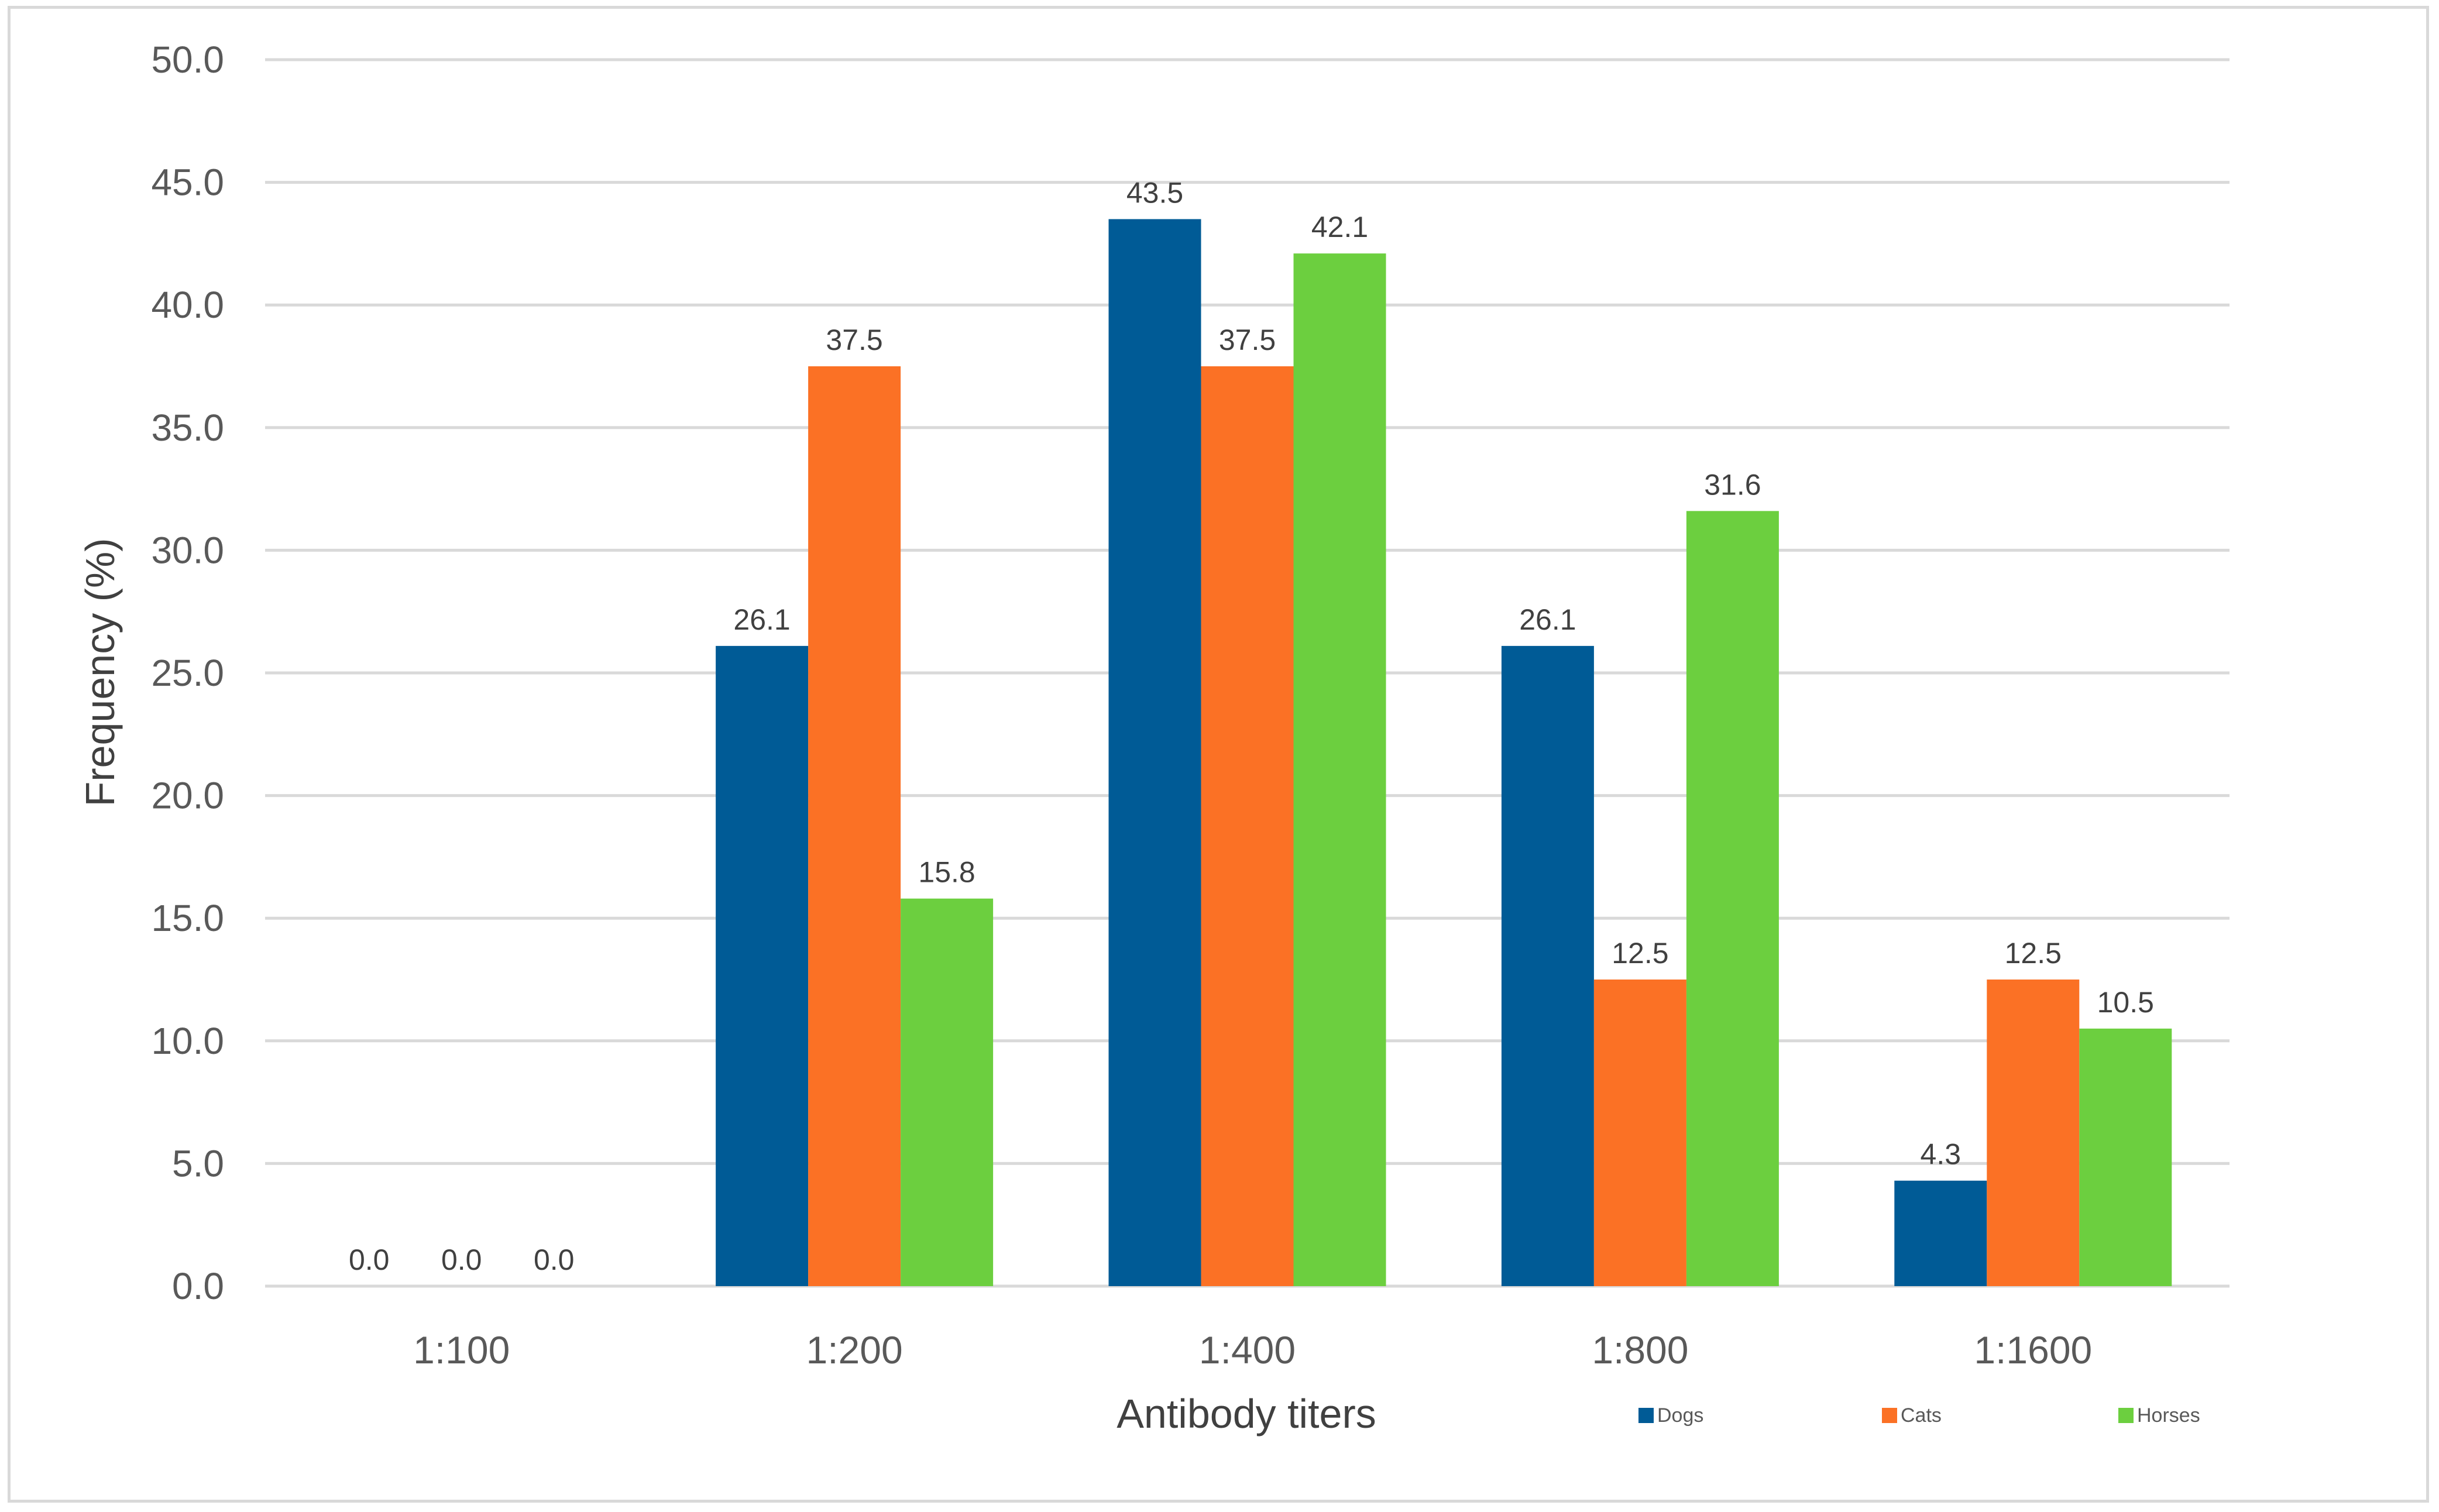  I want to click on data-label: 4.3, so click(1941, 1154).